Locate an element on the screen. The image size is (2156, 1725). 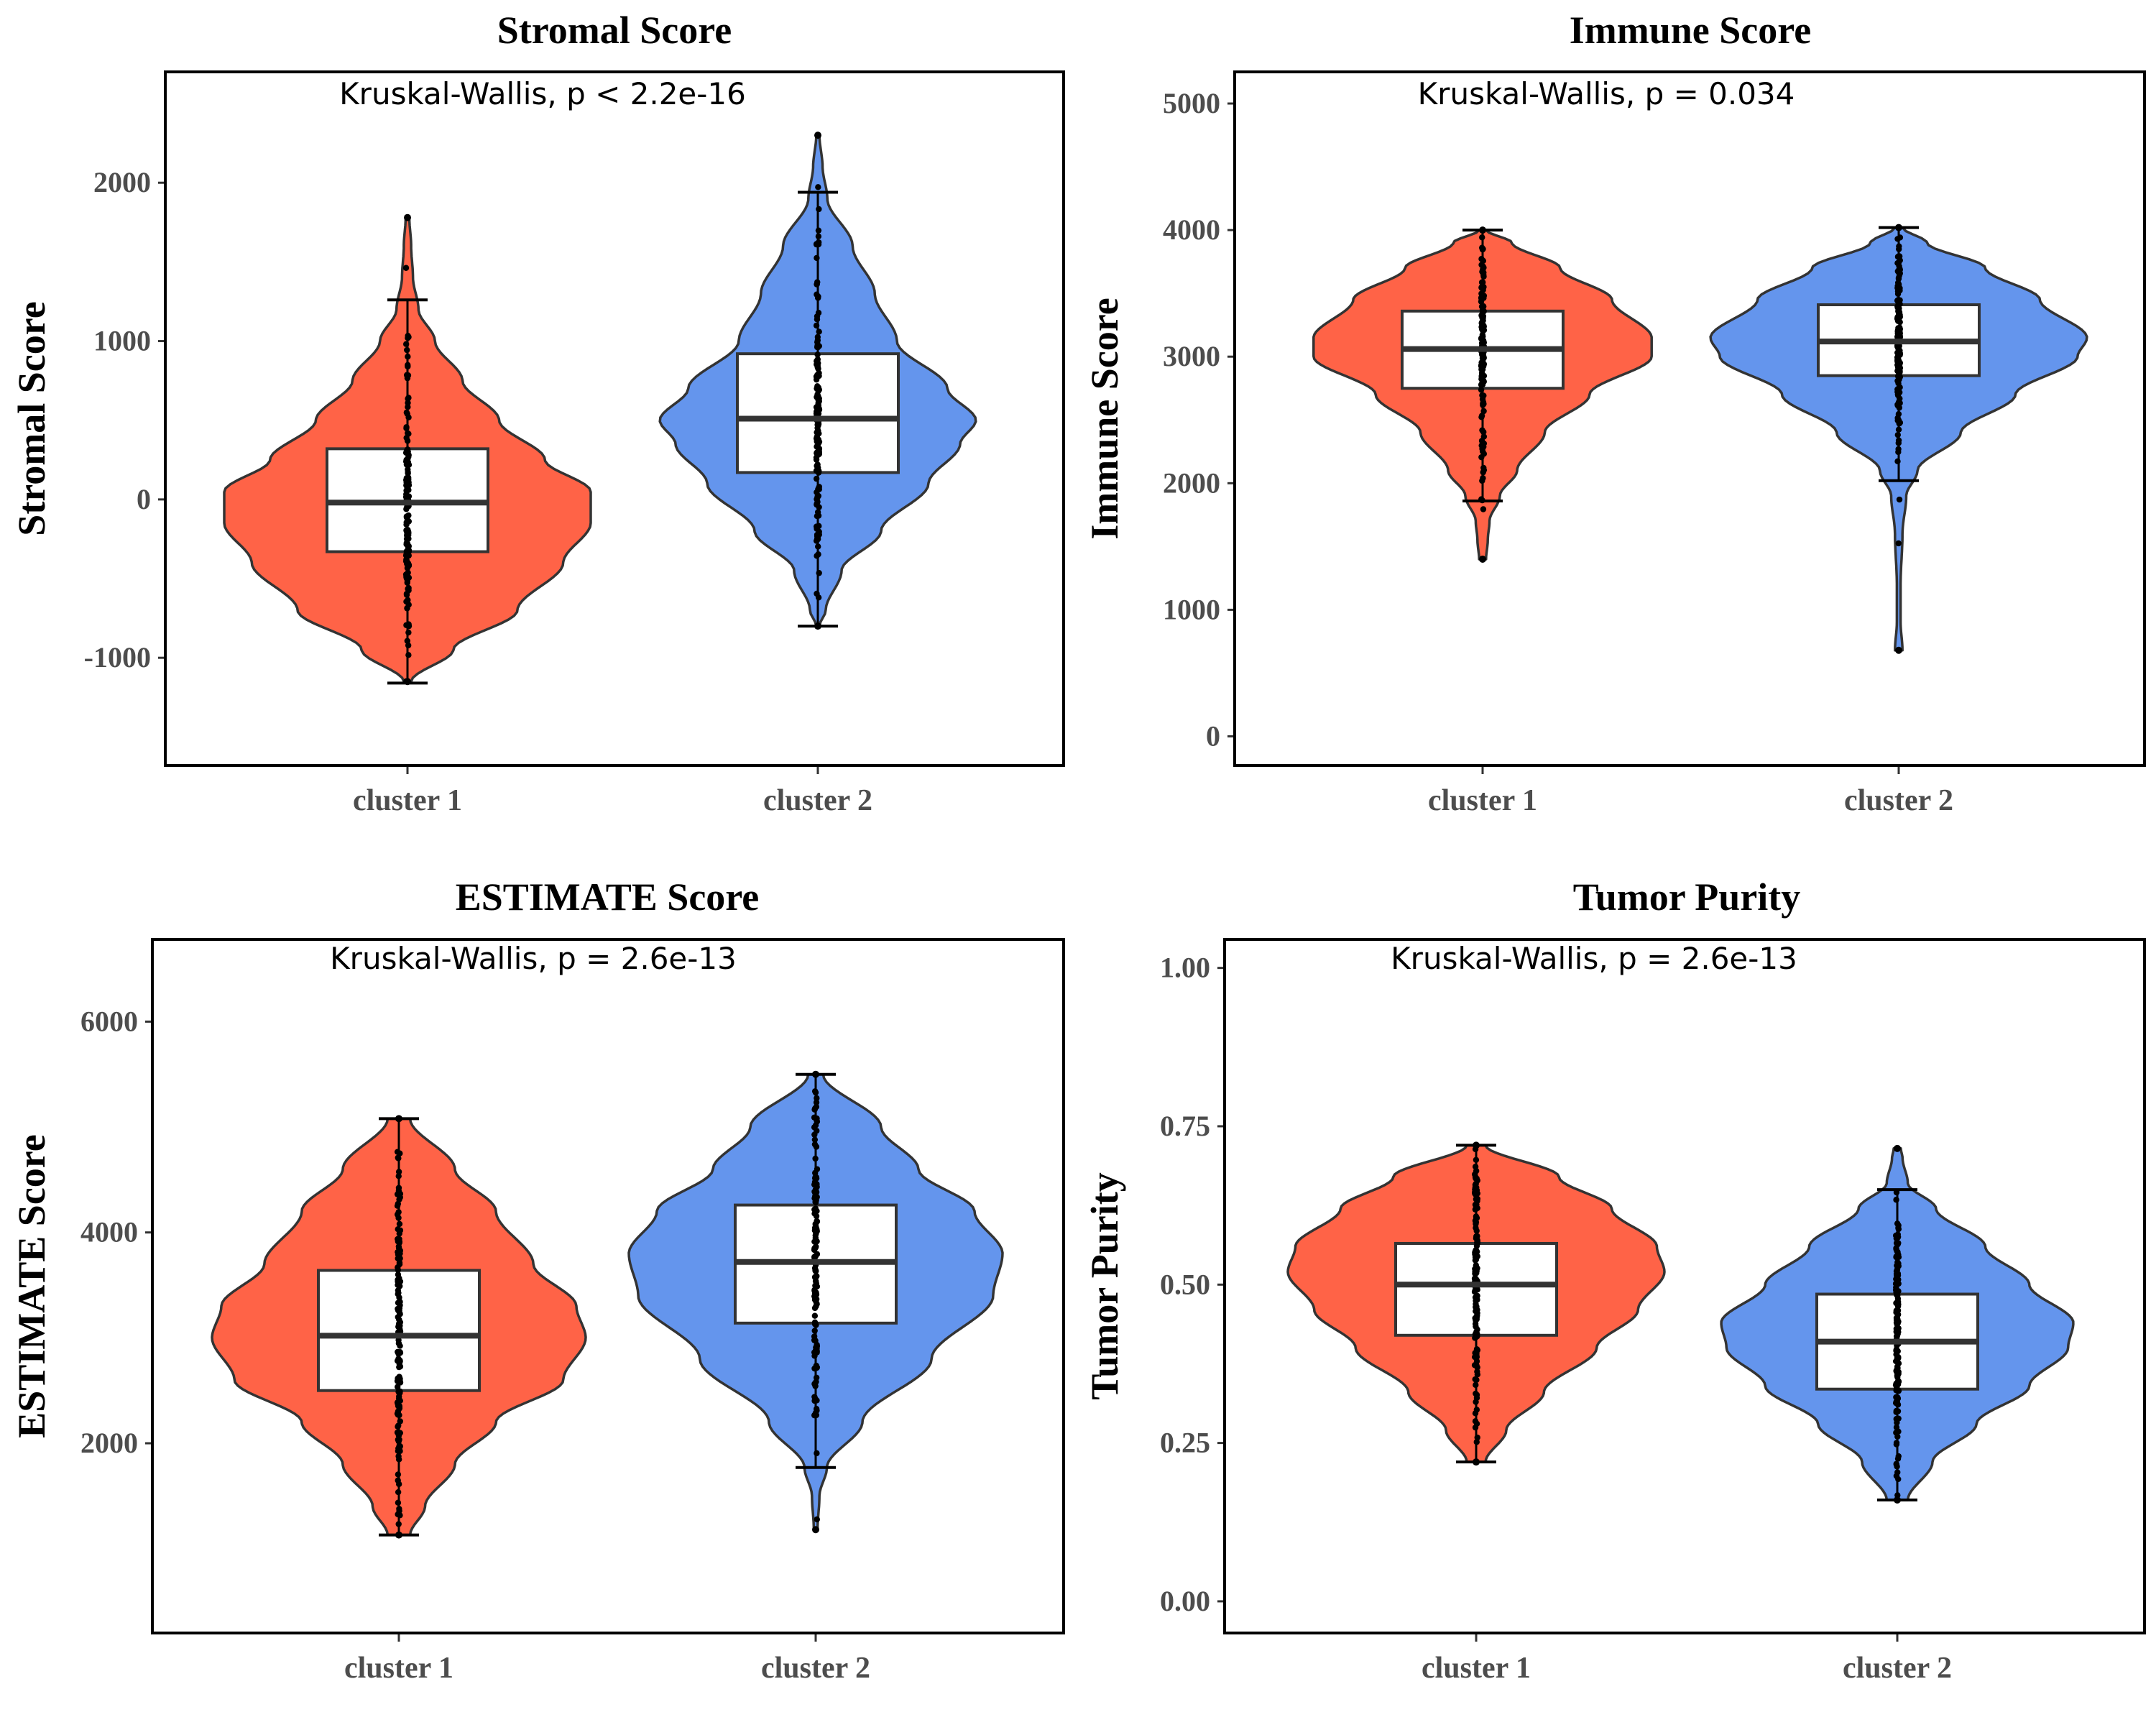
y-tick-label: 0.50 is located at coordinates (1185, 1284).